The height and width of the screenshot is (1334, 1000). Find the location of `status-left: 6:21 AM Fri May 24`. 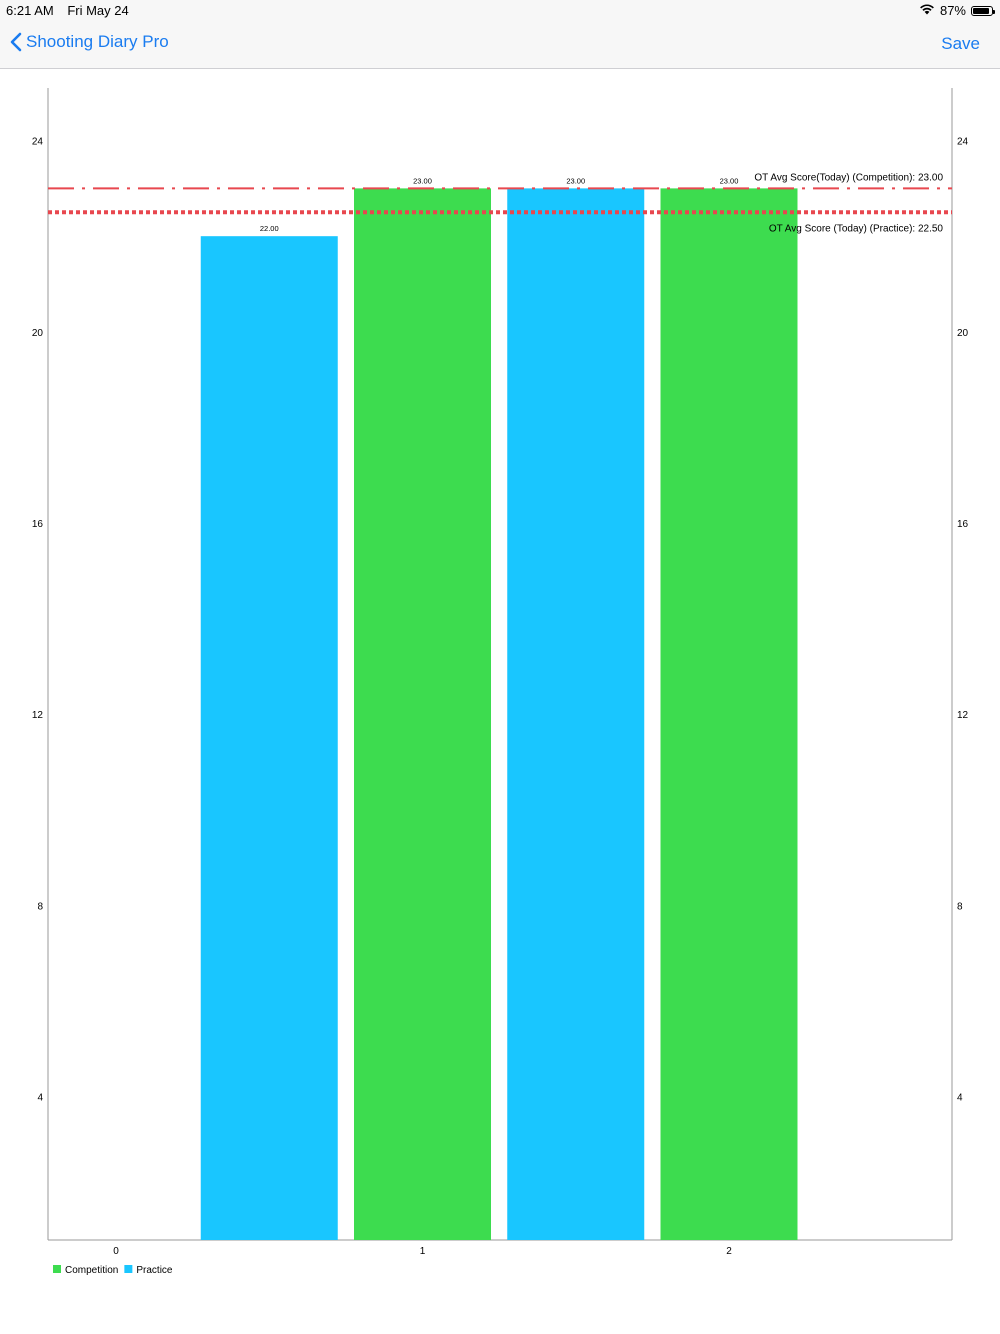

status-left: 6:21 AM Fri May 24 is located at coordinates (67, 10).